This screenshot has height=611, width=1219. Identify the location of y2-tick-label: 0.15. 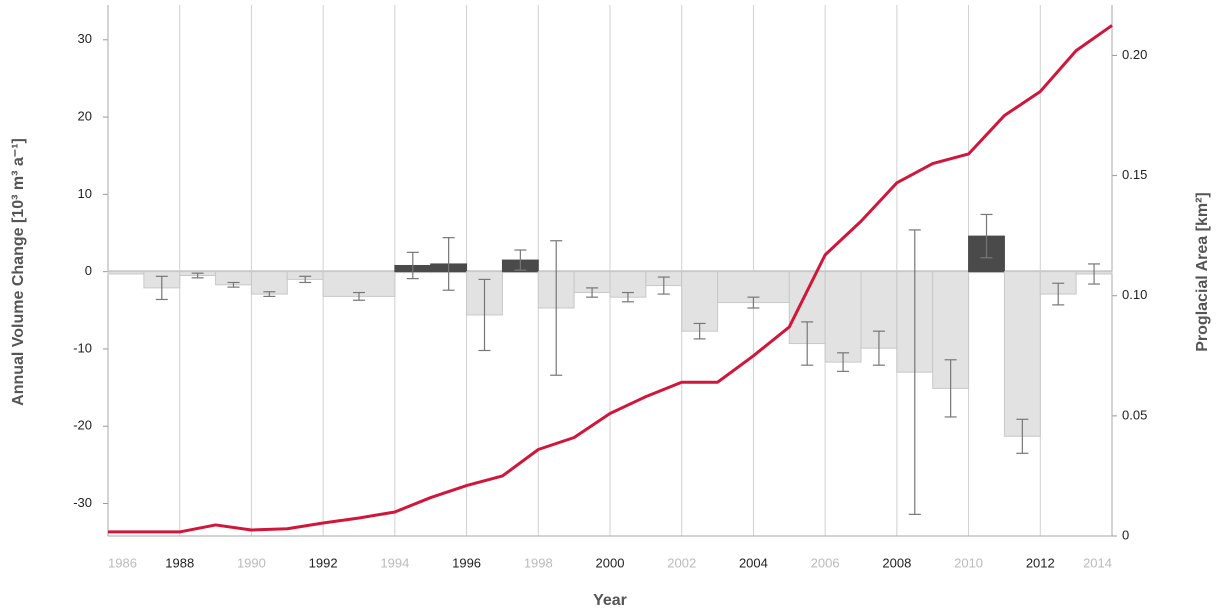
(1134, 174).